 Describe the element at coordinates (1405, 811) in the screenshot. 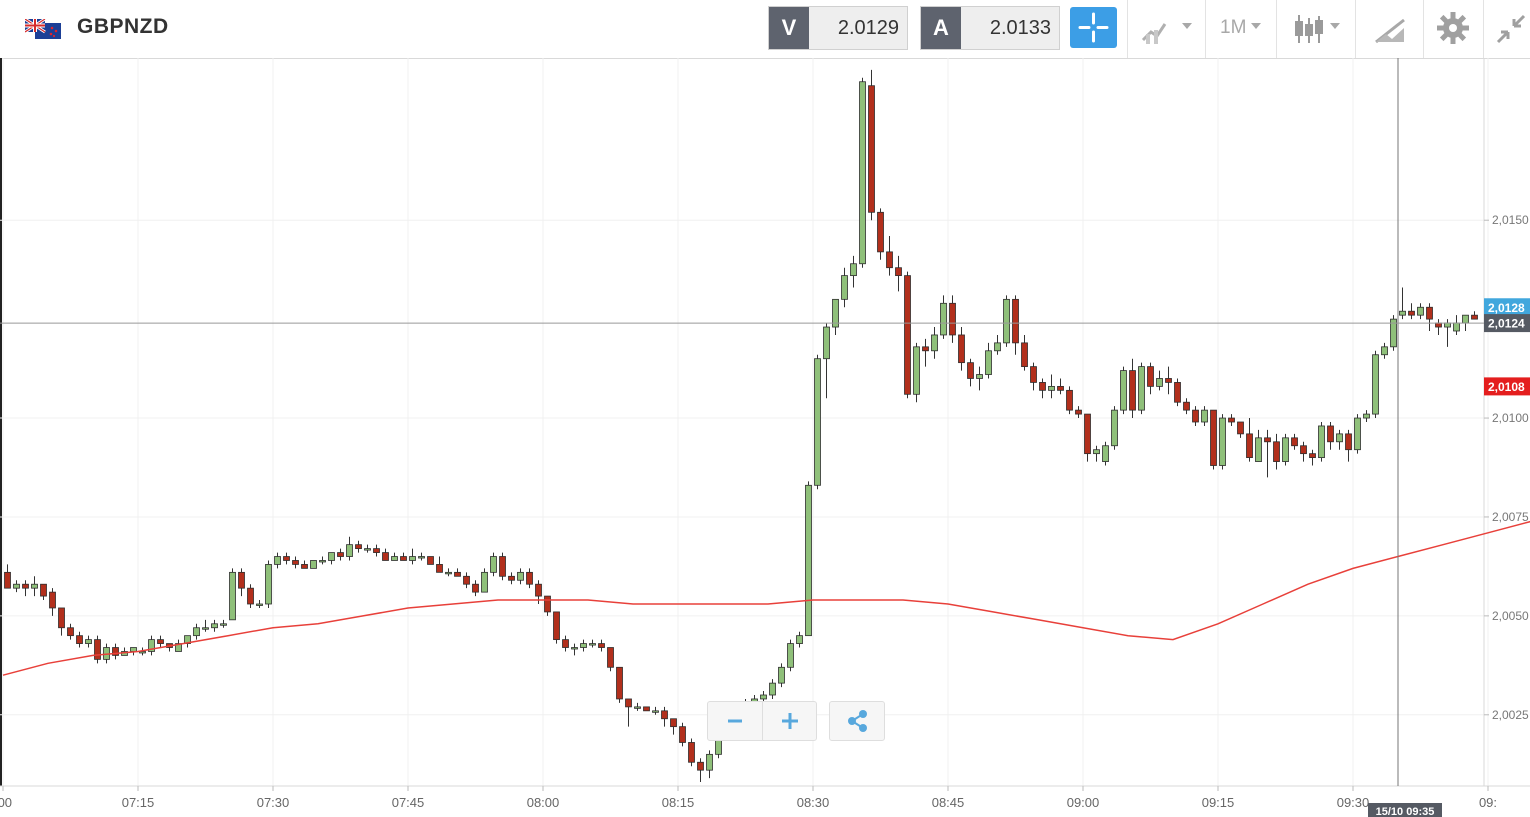

I see `crosshair-time-label: 15/10 09:35` at that location.